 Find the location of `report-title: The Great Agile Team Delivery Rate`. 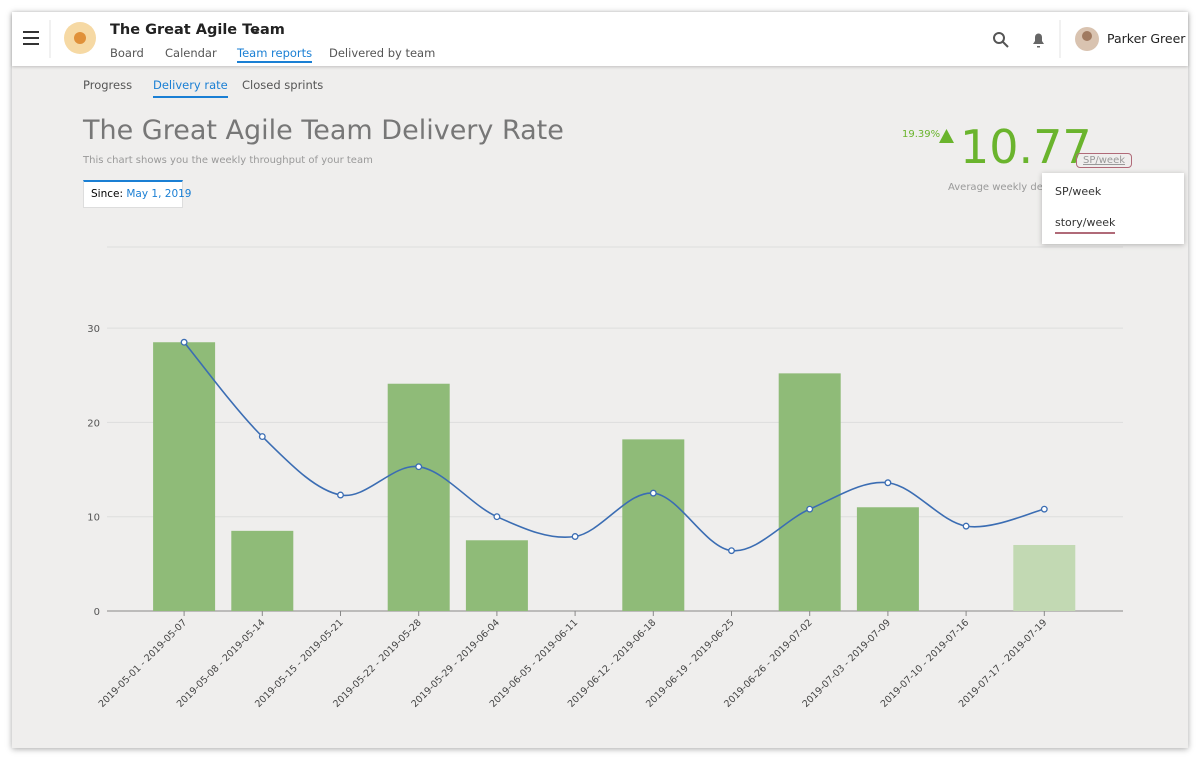

report-title: The Great Agile Team Delivery Rate is located at coordinates (323, 130).